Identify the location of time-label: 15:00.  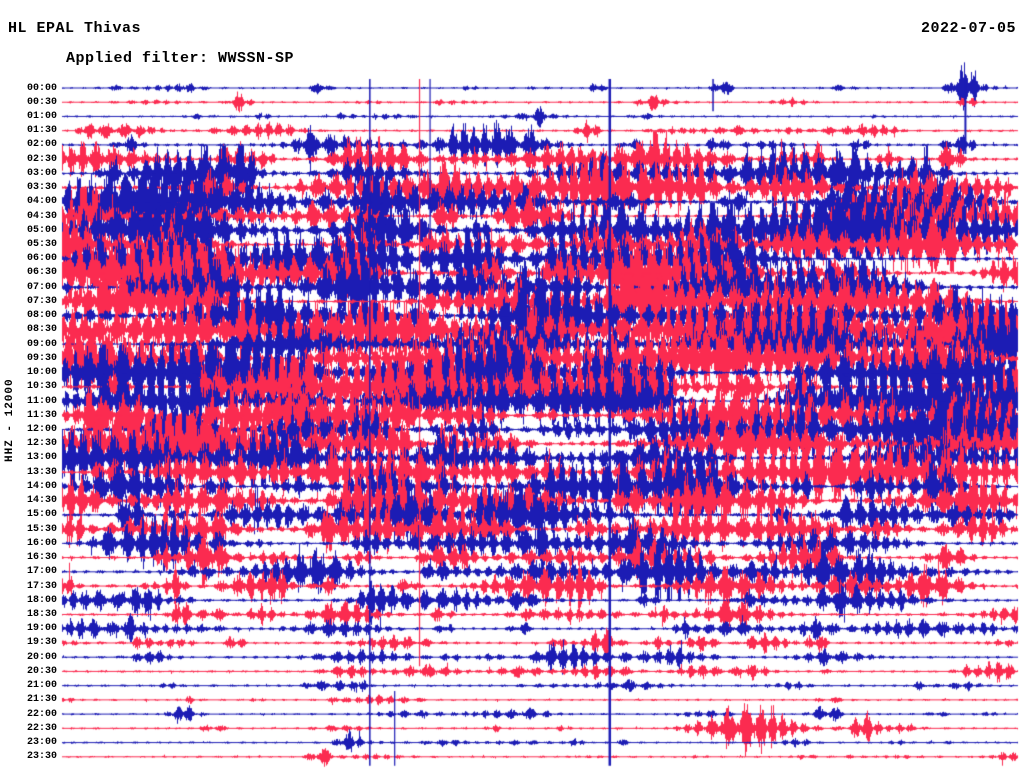
(41, 515).